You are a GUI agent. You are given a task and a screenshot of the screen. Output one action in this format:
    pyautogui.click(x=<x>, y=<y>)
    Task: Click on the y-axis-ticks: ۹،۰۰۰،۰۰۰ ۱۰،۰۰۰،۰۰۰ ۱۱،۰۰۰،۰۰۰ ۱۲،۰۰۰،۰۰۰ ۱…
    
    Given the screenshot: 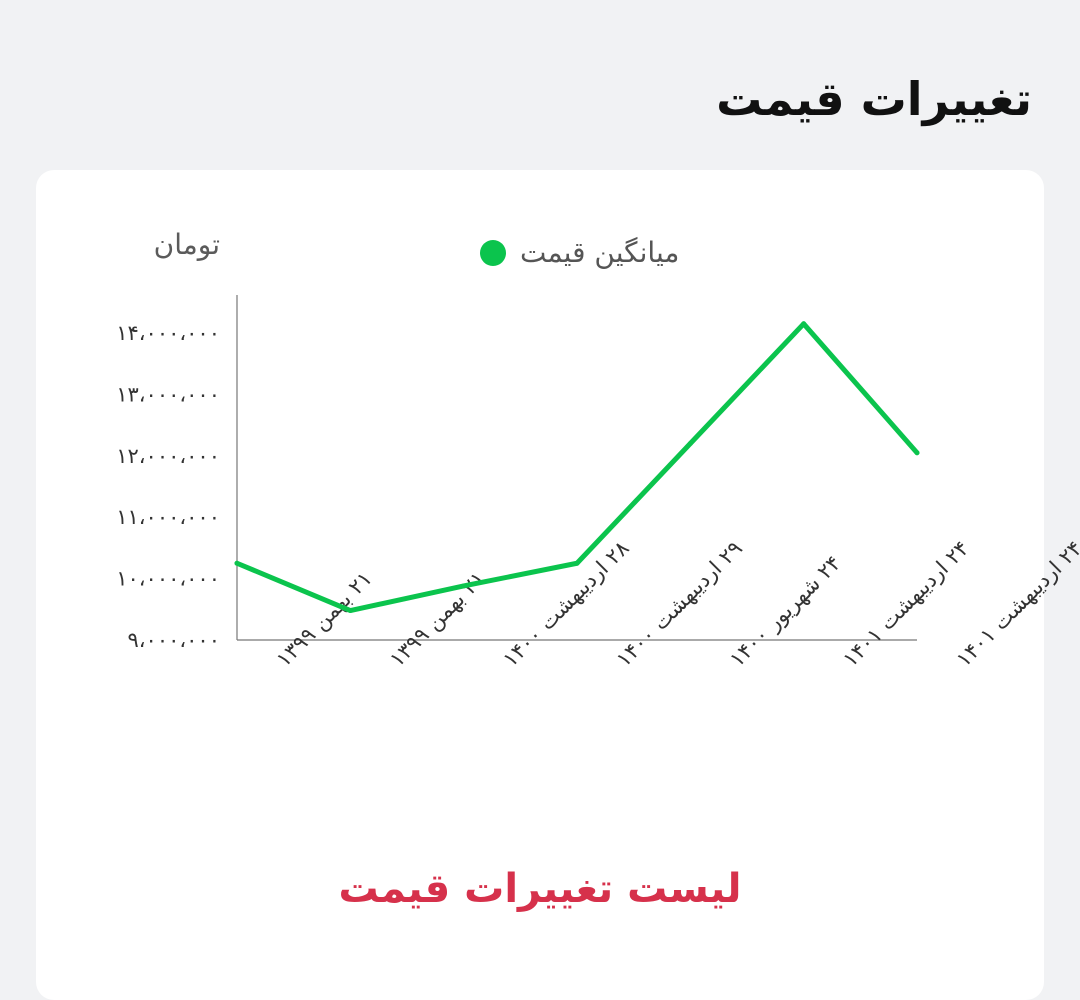 What is the action you would take?
    pyautogui.click(x=168, y=486)
    